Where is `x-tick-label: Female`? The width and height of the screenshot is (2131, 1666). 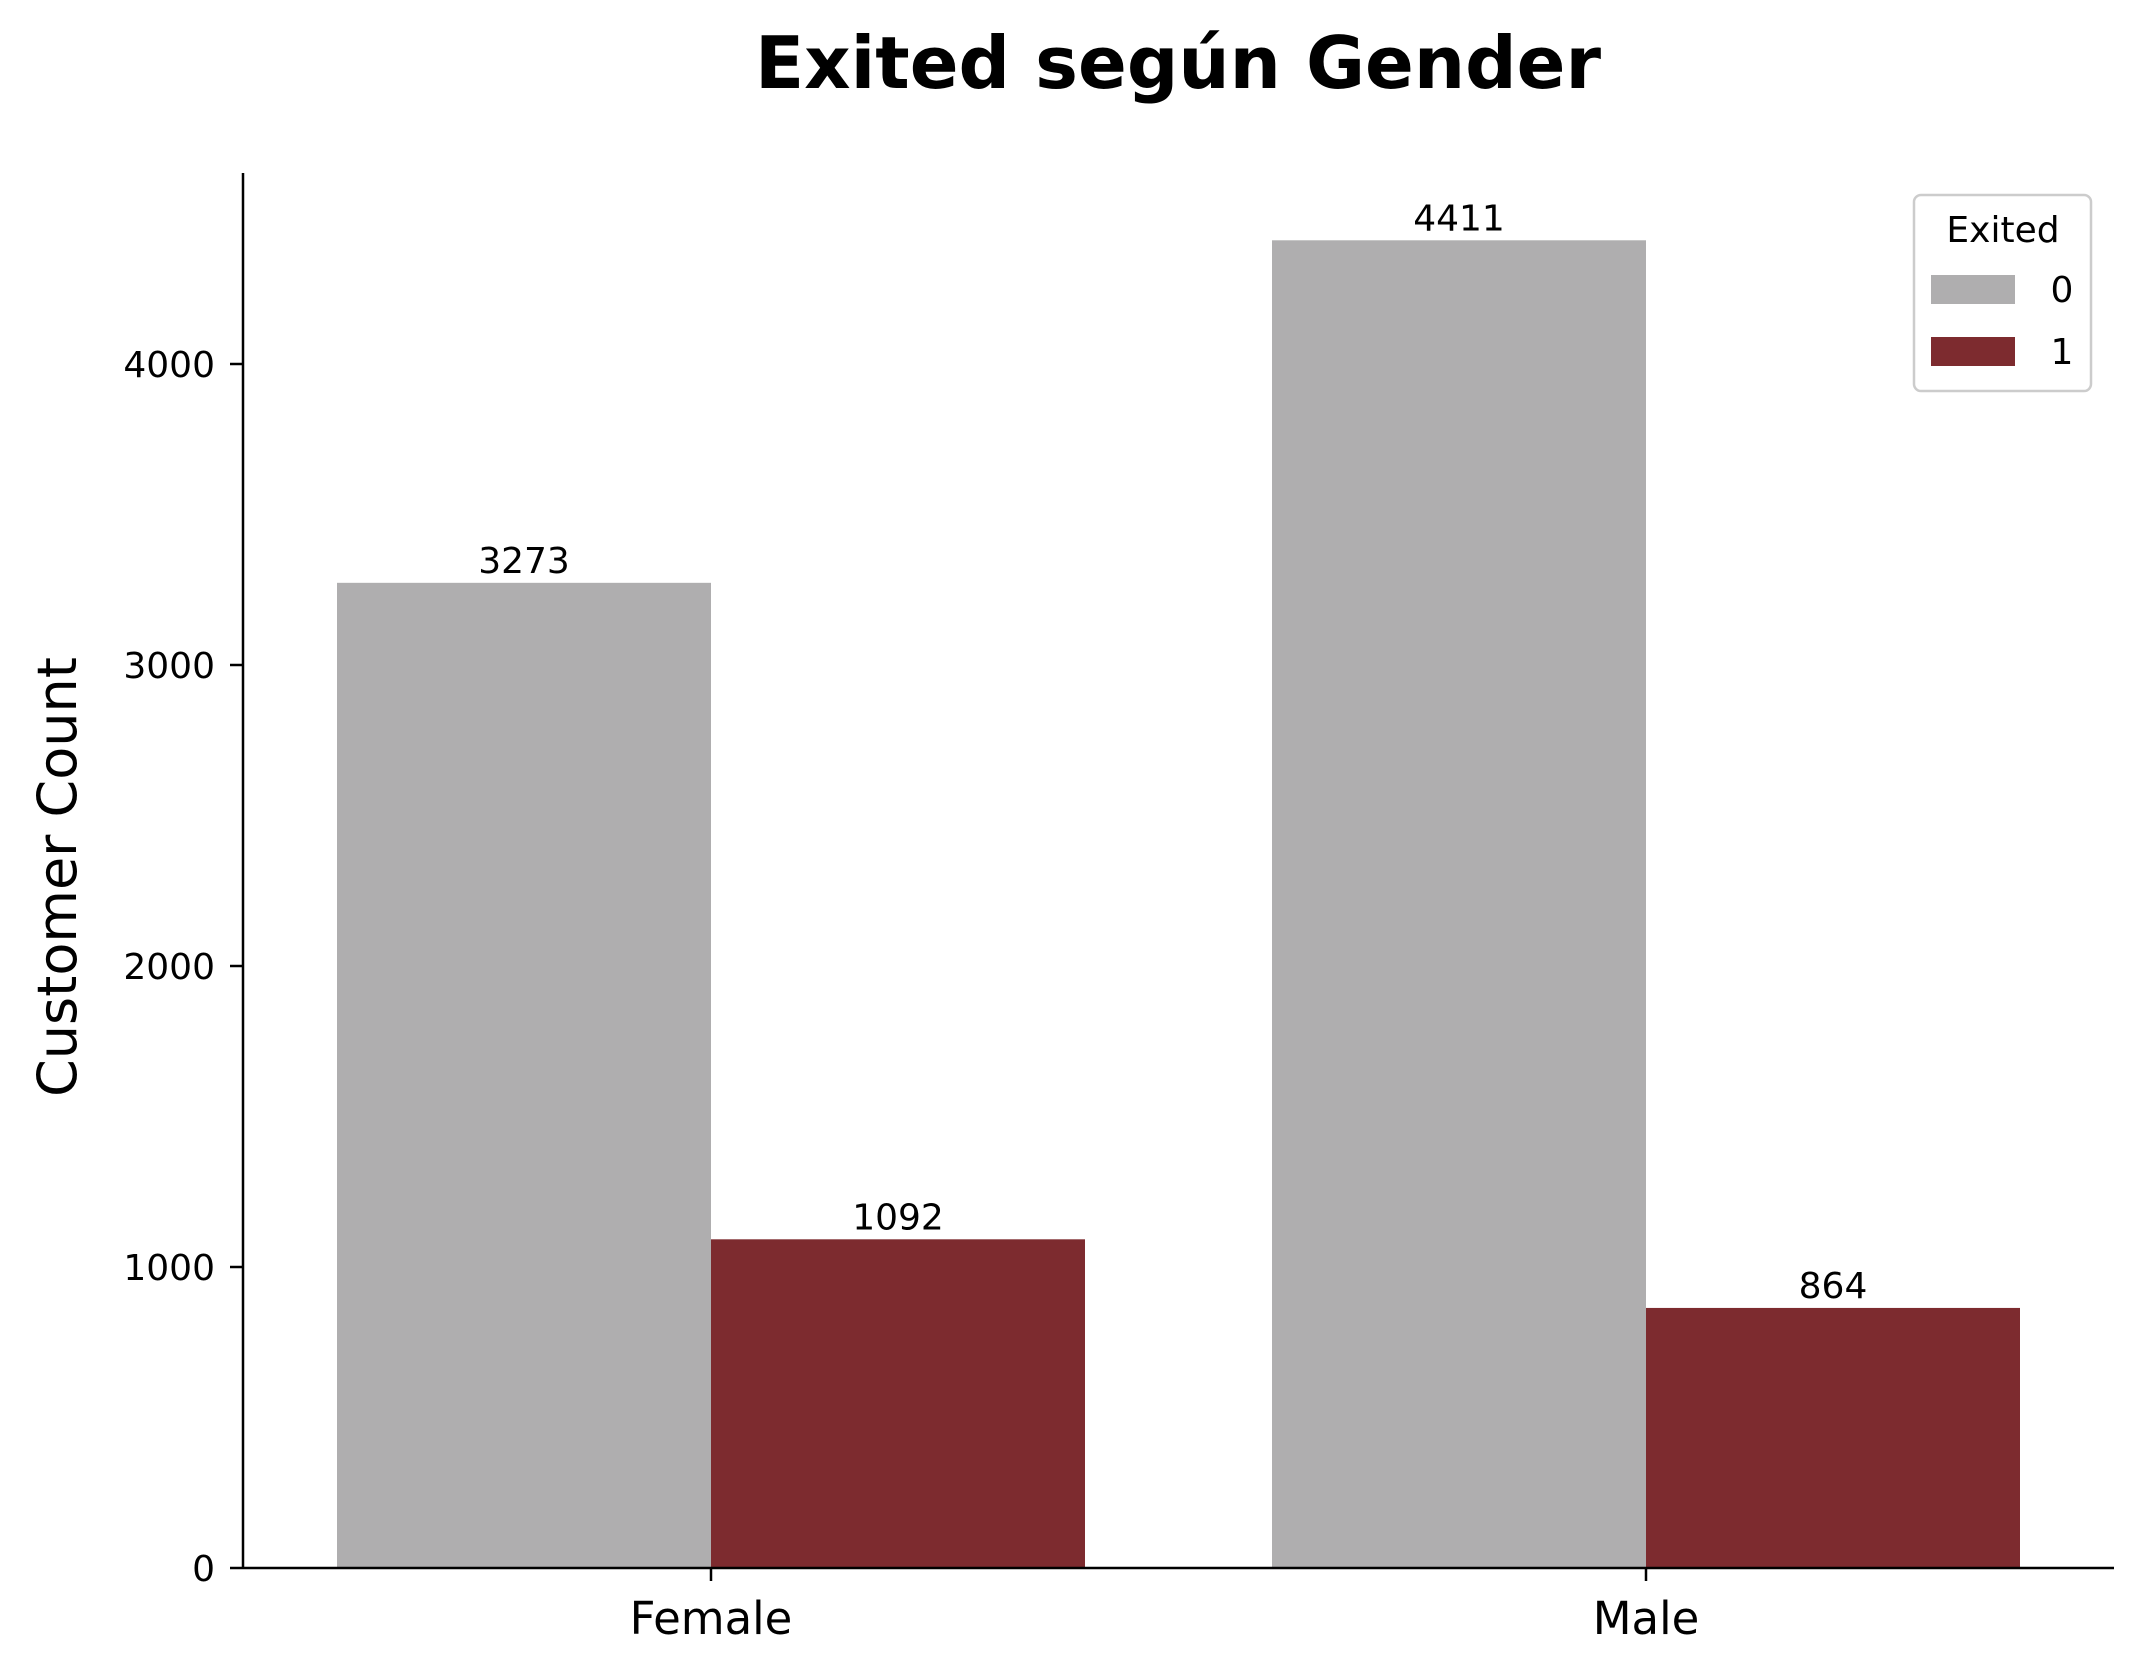
x-tick-label: Female is located at coordinates (711, 1618).